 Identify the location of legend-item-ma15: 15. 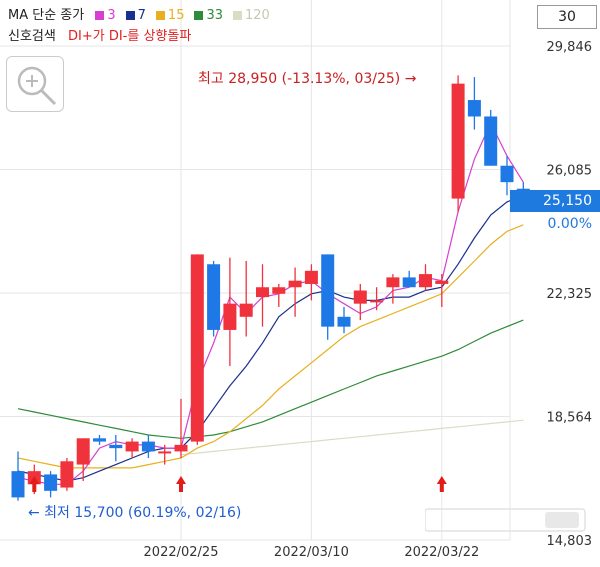
(170, 15).